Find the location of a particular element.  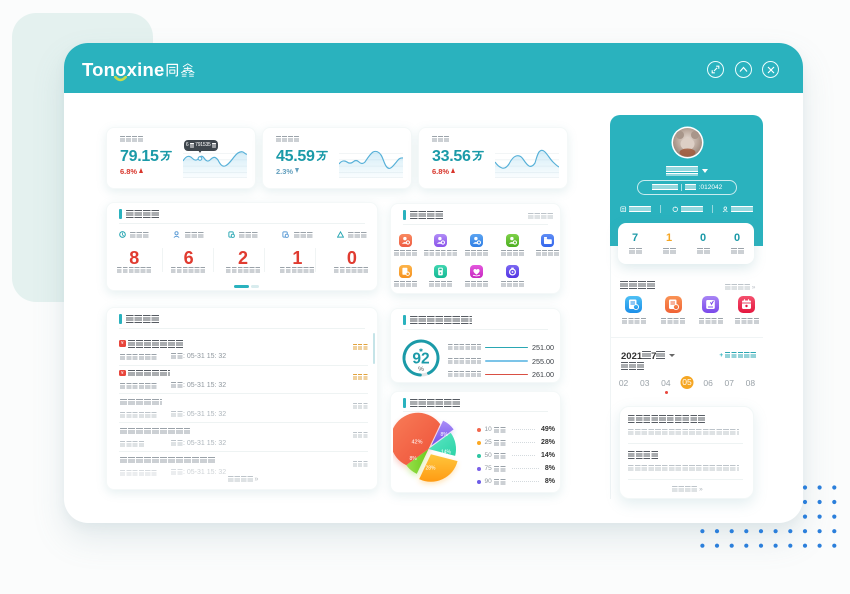

svg-text: 14% is located at coordinates (446, 452).